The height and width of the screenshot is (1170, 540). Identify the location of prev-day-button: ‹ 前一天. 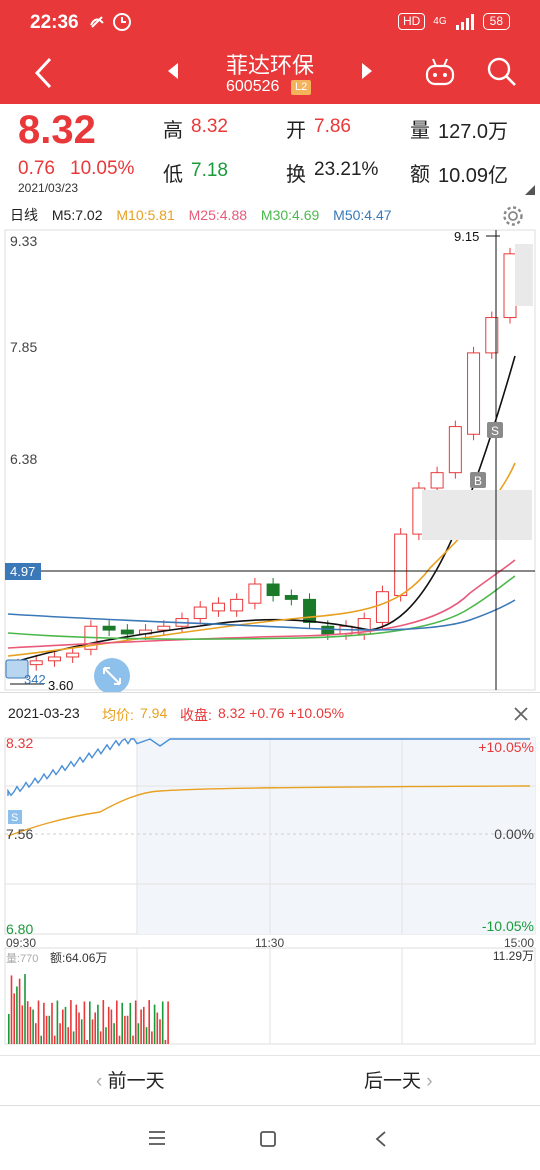
(130, 1079).